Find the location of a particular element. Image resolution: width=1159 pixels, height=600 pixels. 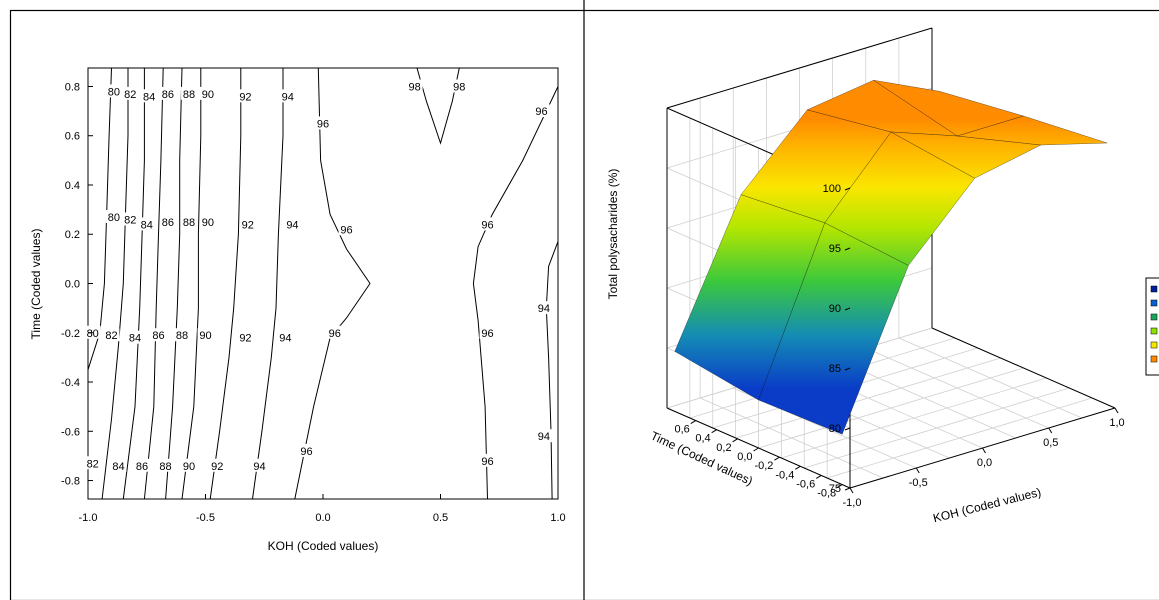

surface-patch is located at coordinates (1032, 130).